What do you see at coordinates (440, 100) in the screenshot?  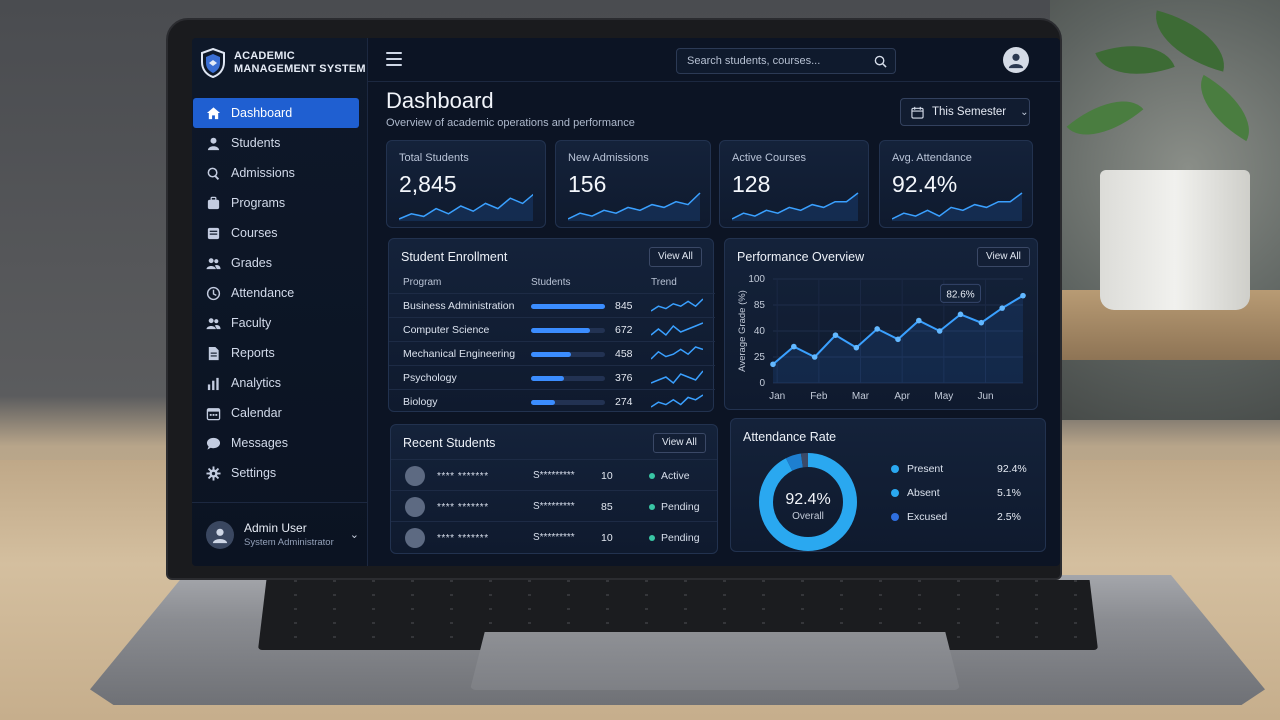 I see `page-title: Dashboard` at bounding box center [440, 100].